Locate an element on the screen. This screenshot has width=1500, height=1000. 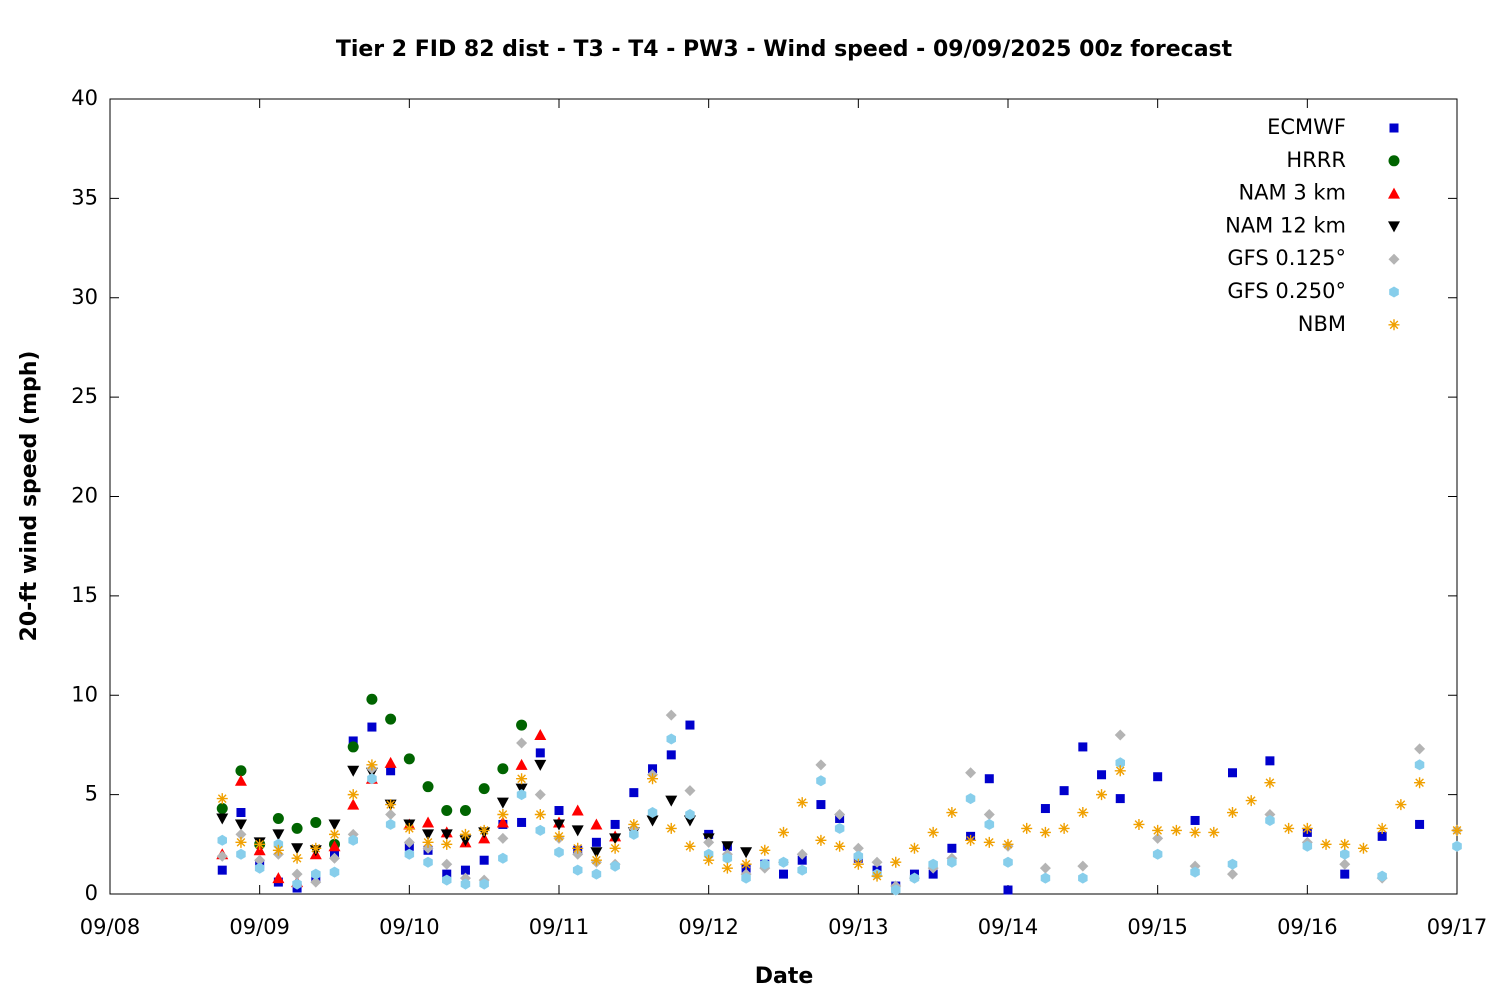
y-tick-label: 25 is located at coordinates (84, 396).